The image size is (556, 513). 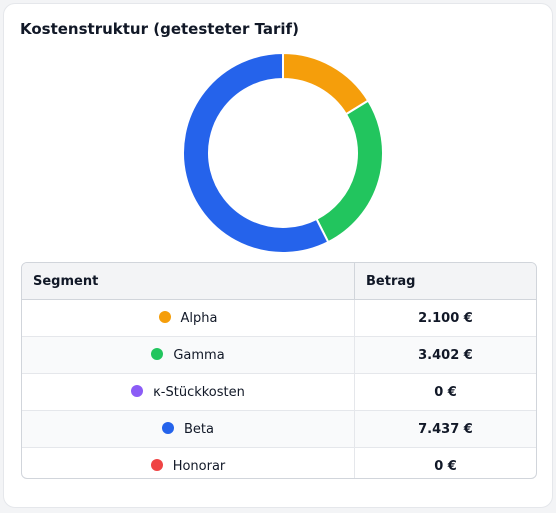 What do you see at coordinates (445, 355) in the screenshot?
I see `amount-cell: 3.402 €` at bounding box center [445, 355].